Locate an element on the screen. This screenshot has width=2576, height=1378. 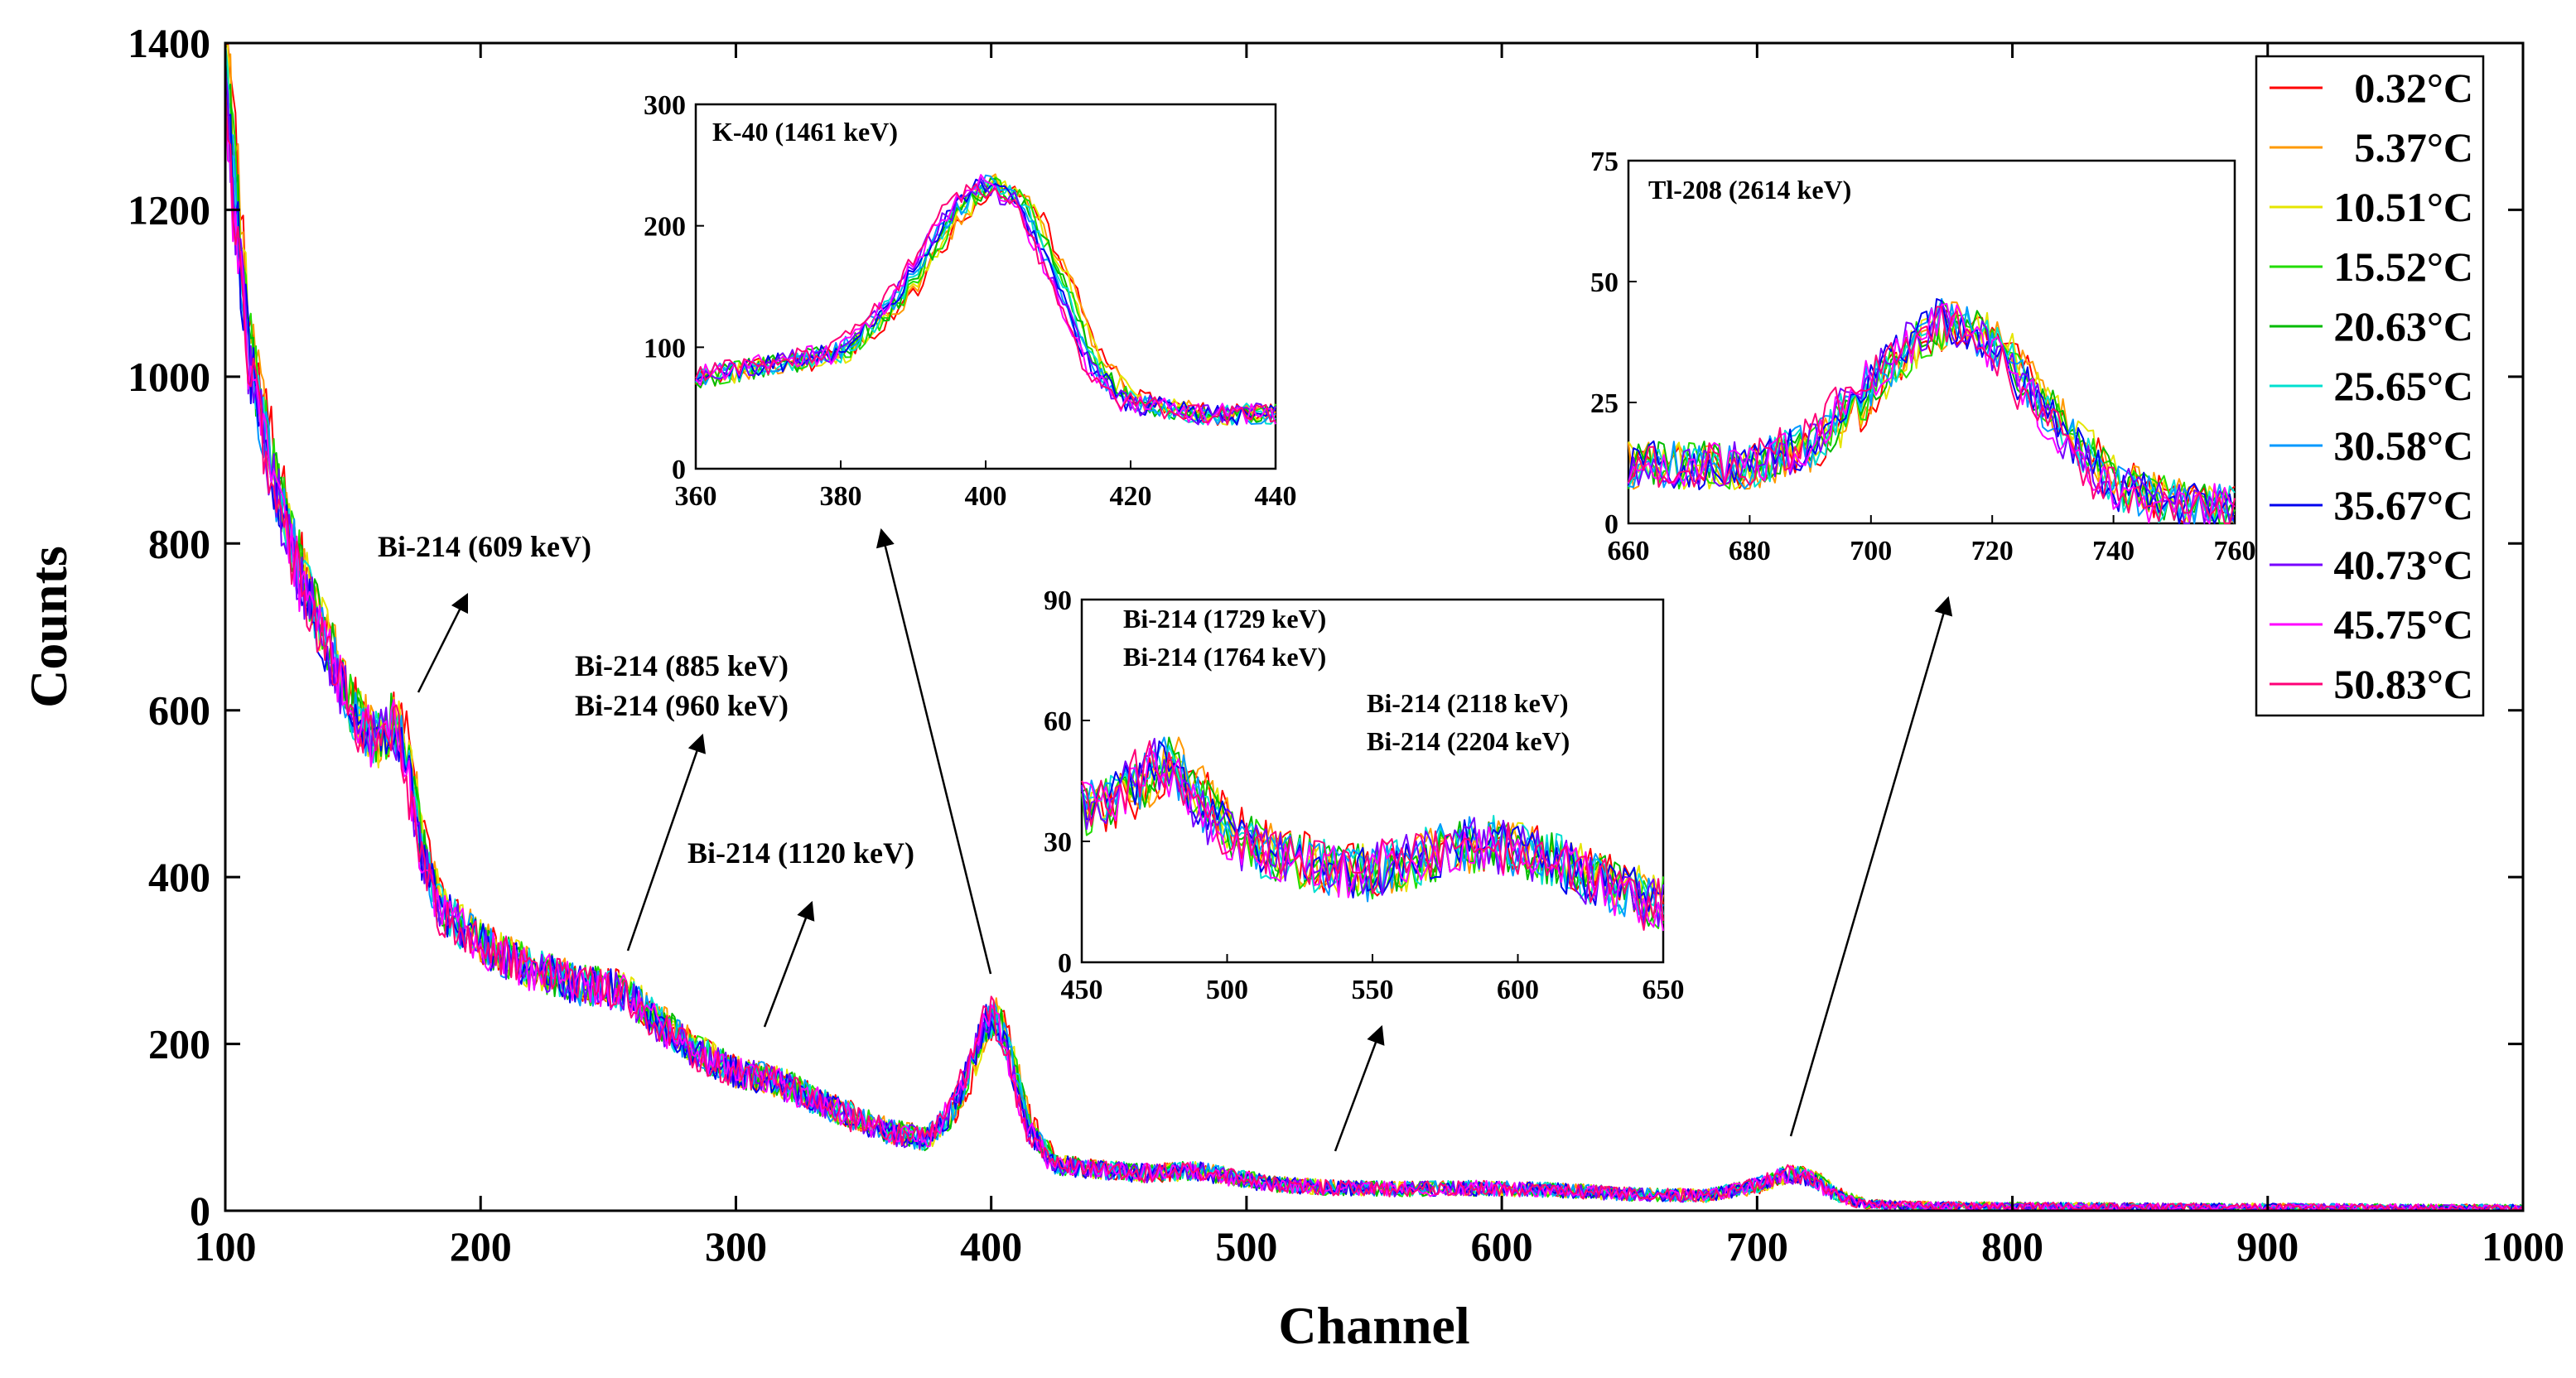
legend-label: 35.67°C is located at coordinates (2403, 505).